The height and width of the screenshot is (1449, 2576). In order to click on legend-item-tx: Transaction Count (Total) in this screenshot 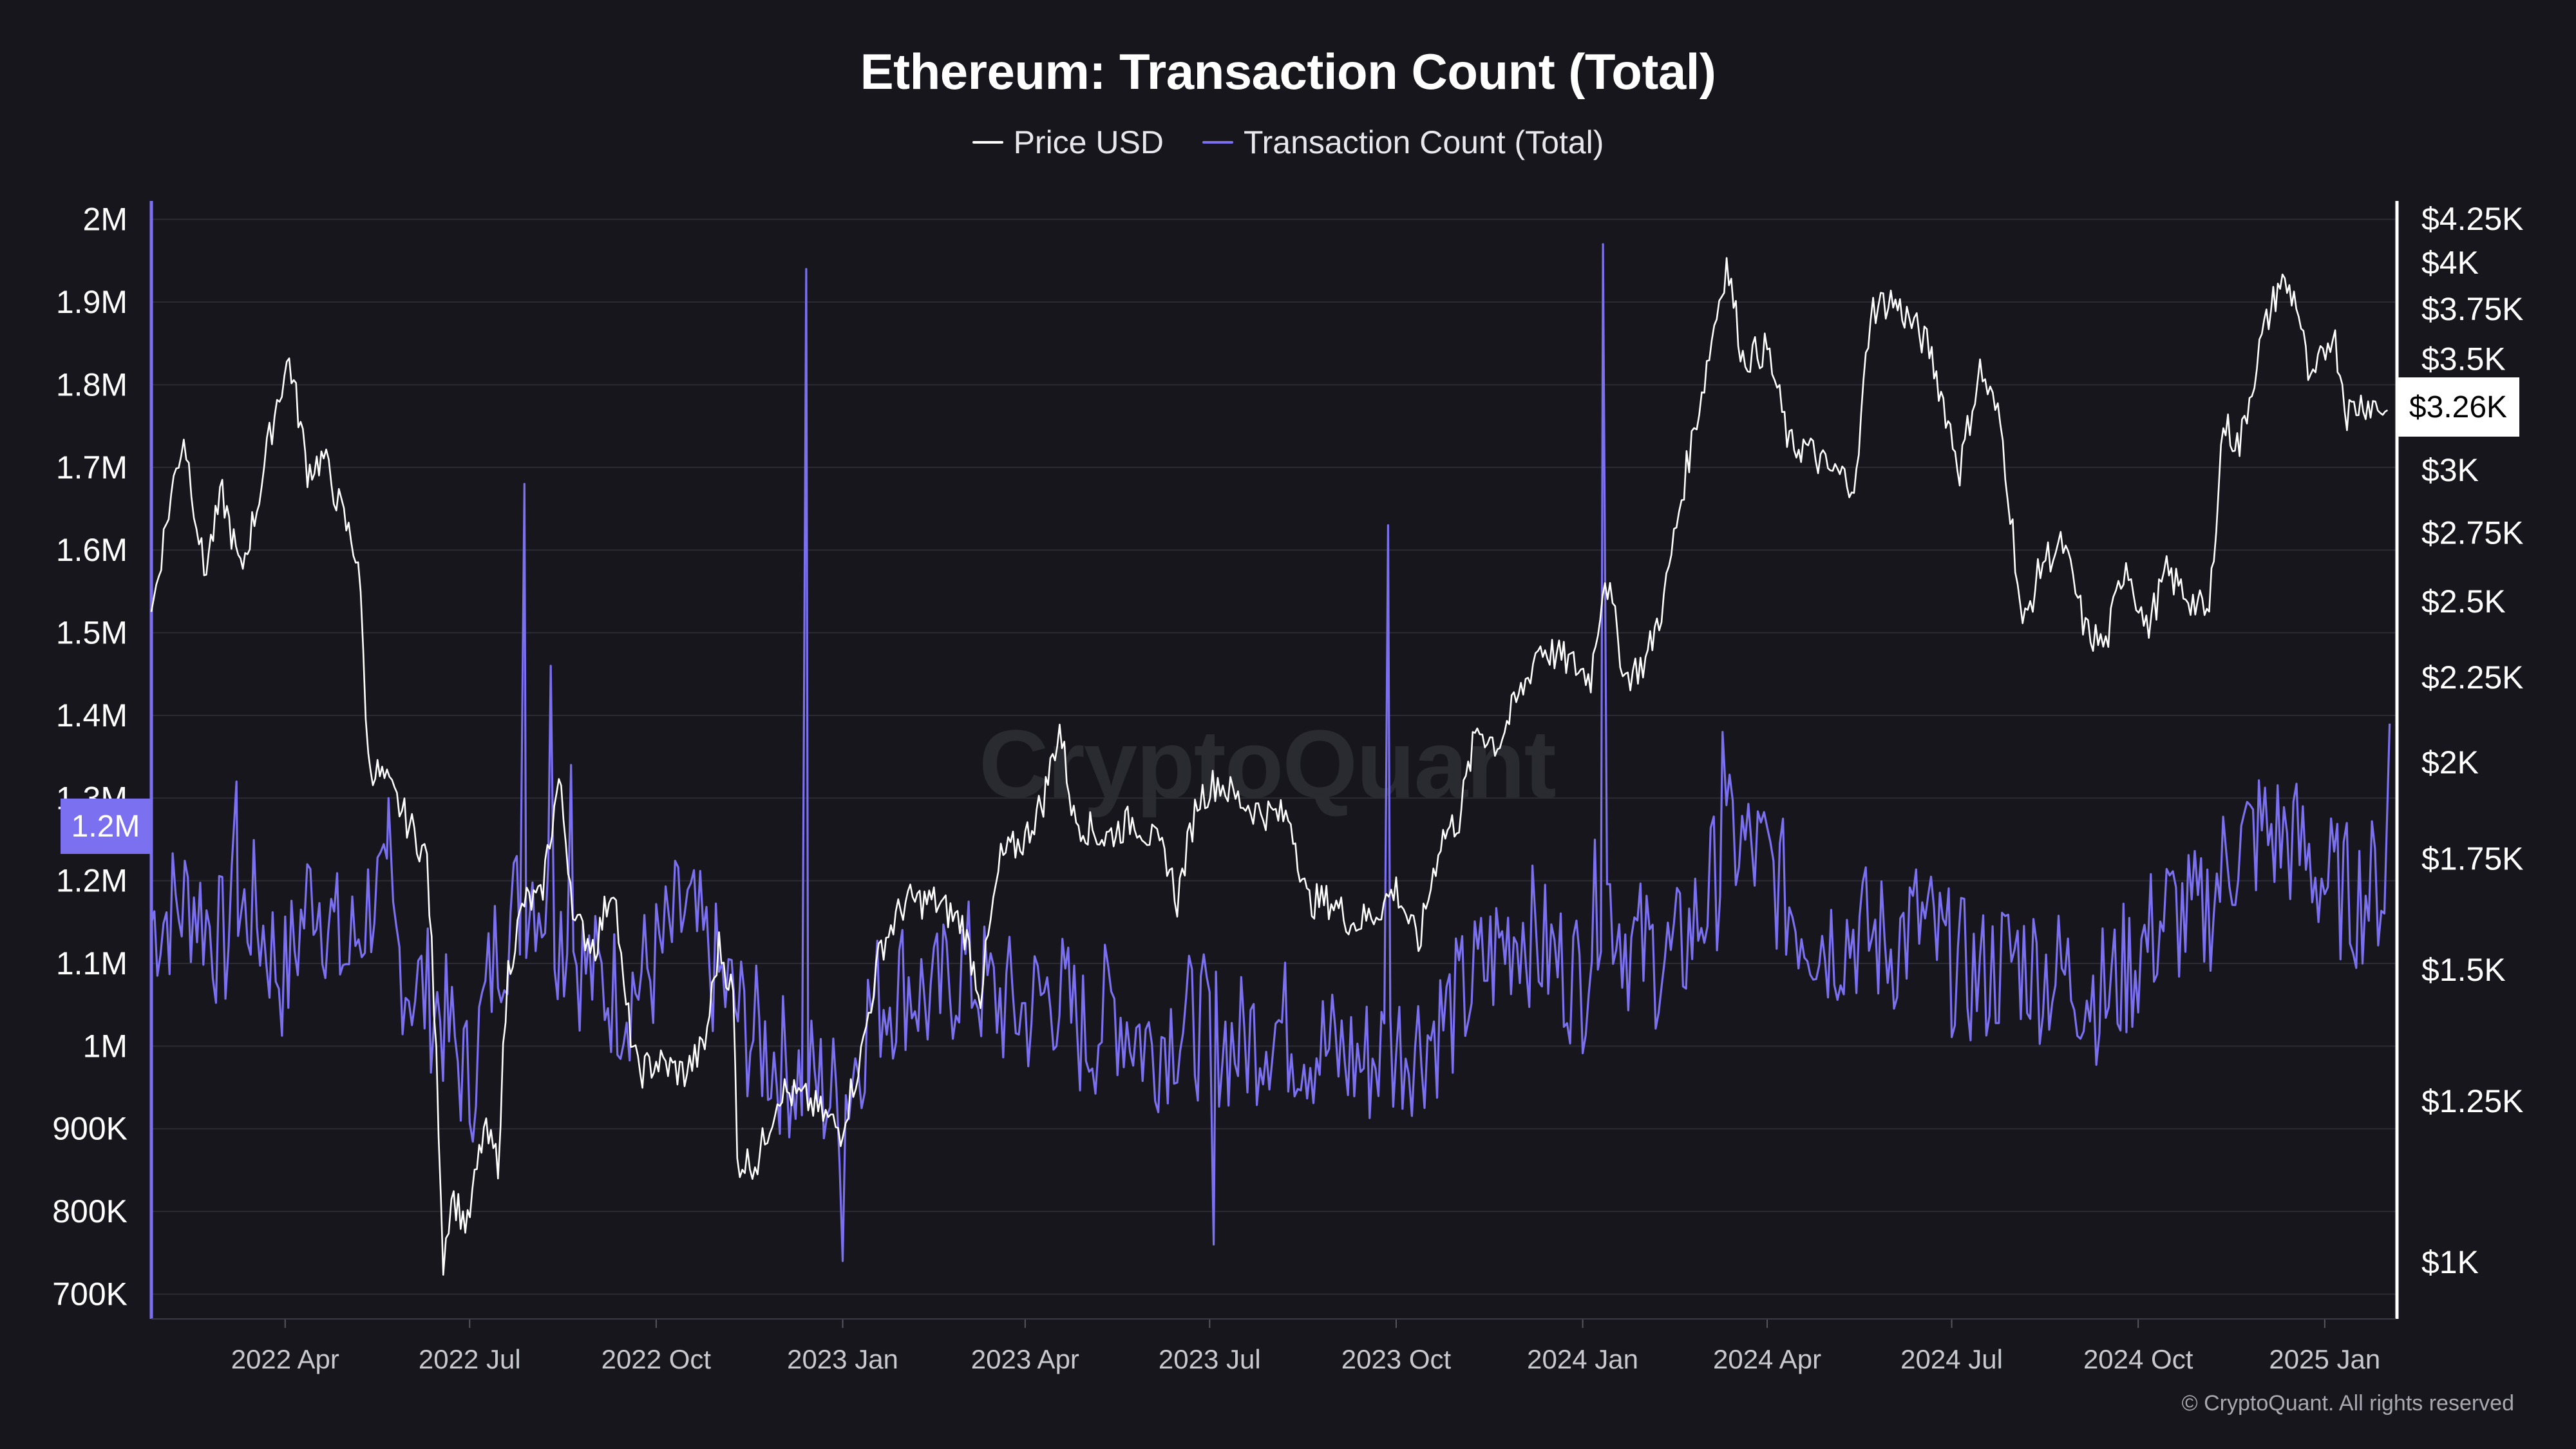, I will do `click(1403, 143)`.